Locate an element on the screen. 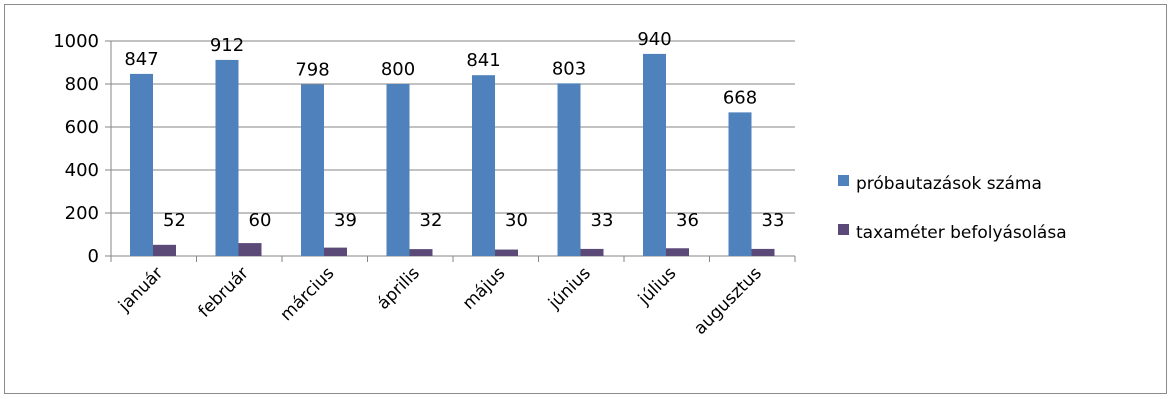 This screenshot has width=1173, height=399. x-tick-label: április is located at coordinates (398, 288).